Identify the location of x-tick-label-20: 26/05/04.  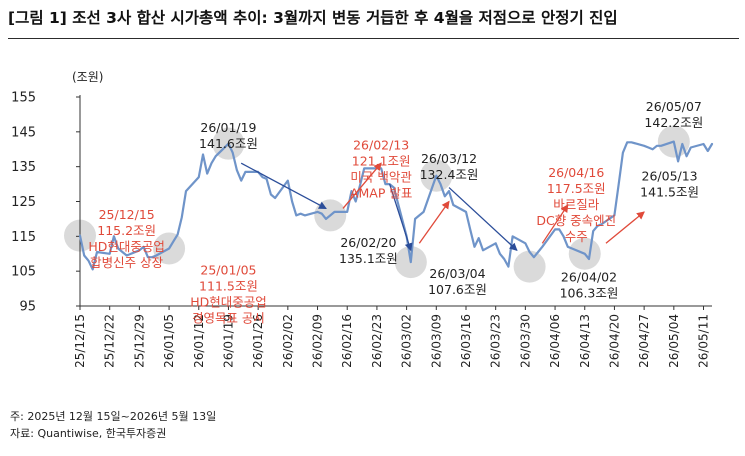
(674, 341).